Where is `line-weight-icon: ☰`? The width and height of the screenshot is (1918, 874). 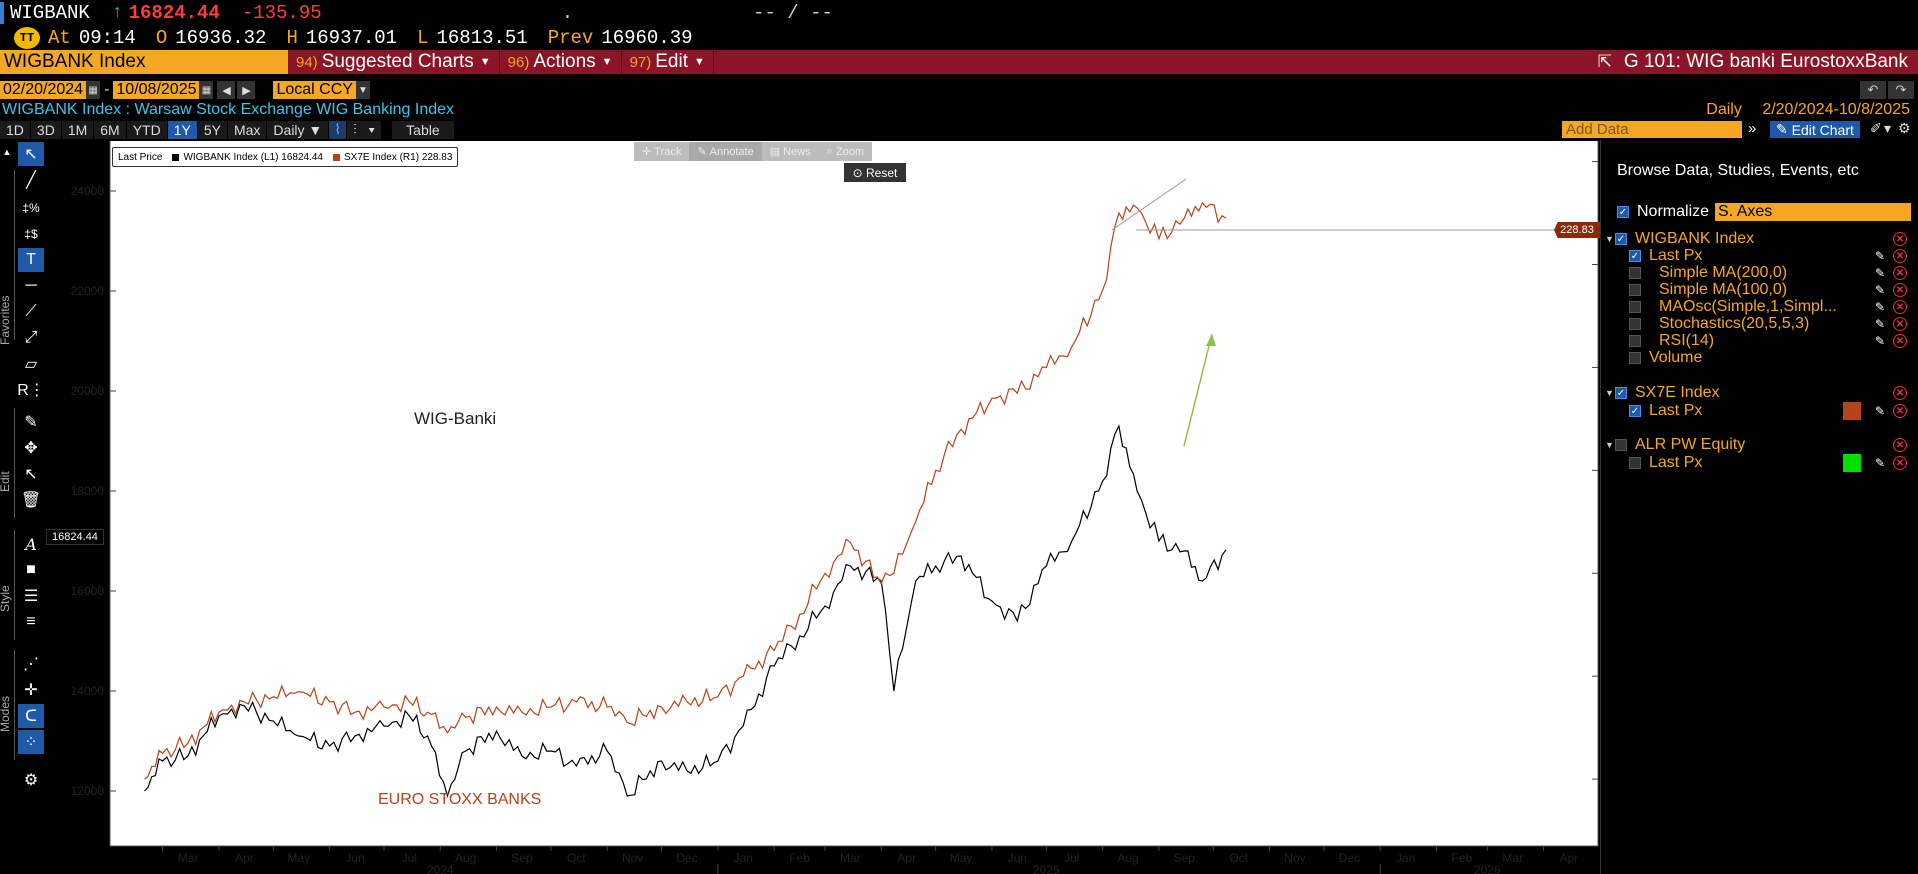 line-weight-icon: ☰ is located at coordinates (31, 596).